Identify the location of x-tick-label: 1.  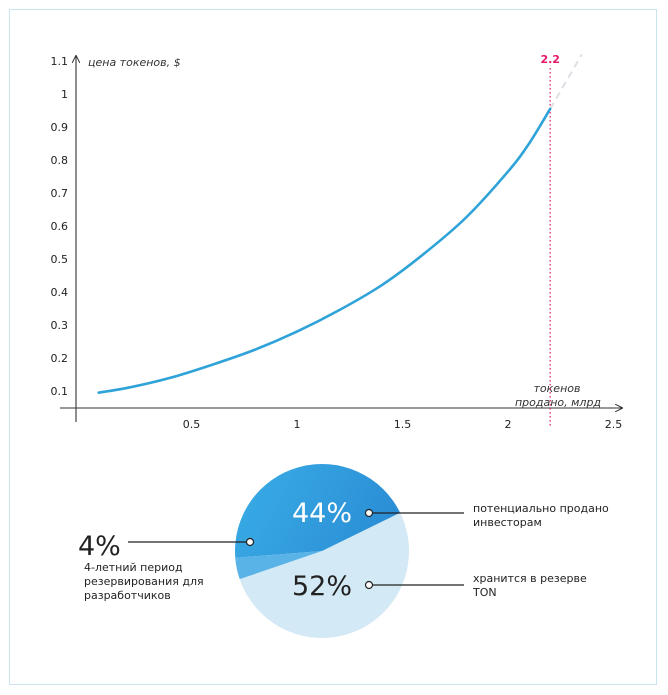
(297, 424).